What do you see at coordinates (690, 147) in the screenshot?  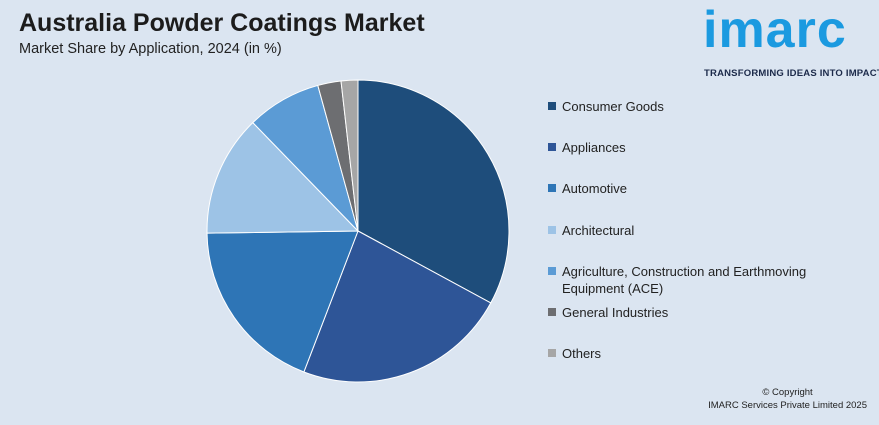 I see `legend-item: Appliances` at bounding box center [690, 147].